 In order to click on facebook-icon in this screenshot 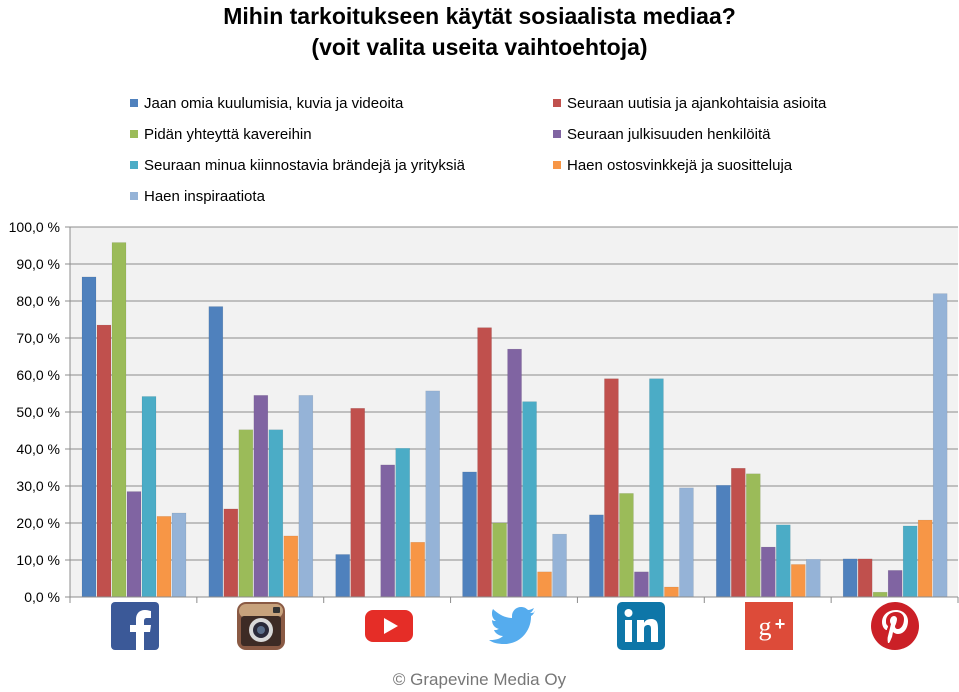, I will do `click(135, 626)`.